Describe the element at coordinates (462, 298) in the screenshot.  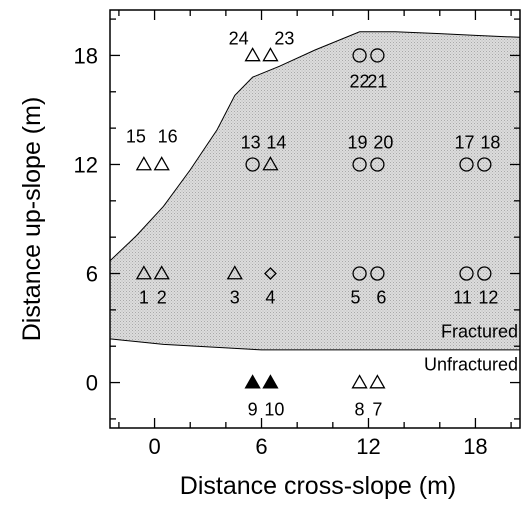
I see `point-label: 11` at that location.